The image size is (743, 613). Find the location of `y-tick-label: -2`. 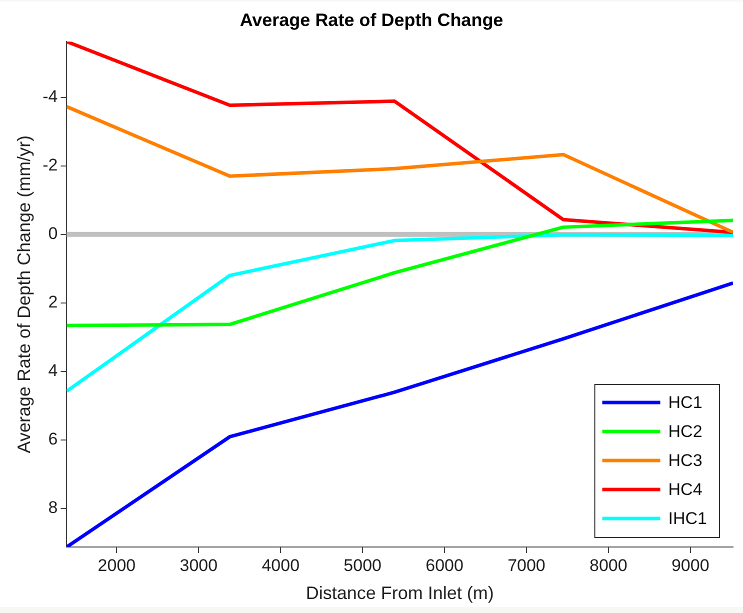

y-tick-label: -2 is located at coordinates (50, 165).